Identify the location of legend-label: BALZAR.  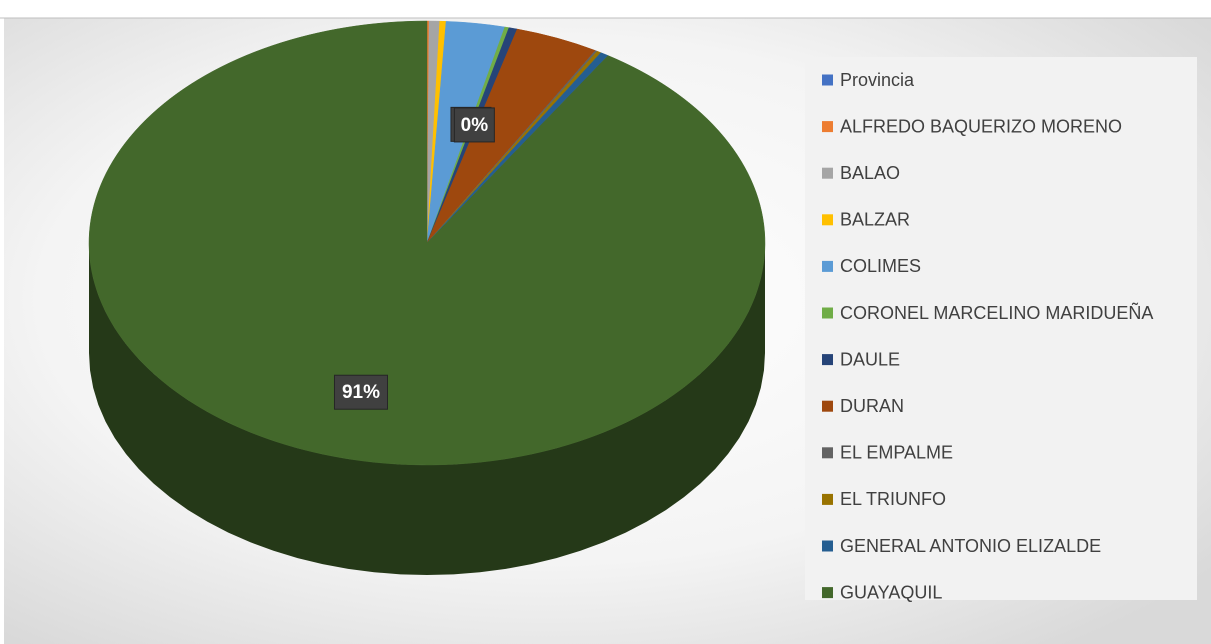
(875, 220).